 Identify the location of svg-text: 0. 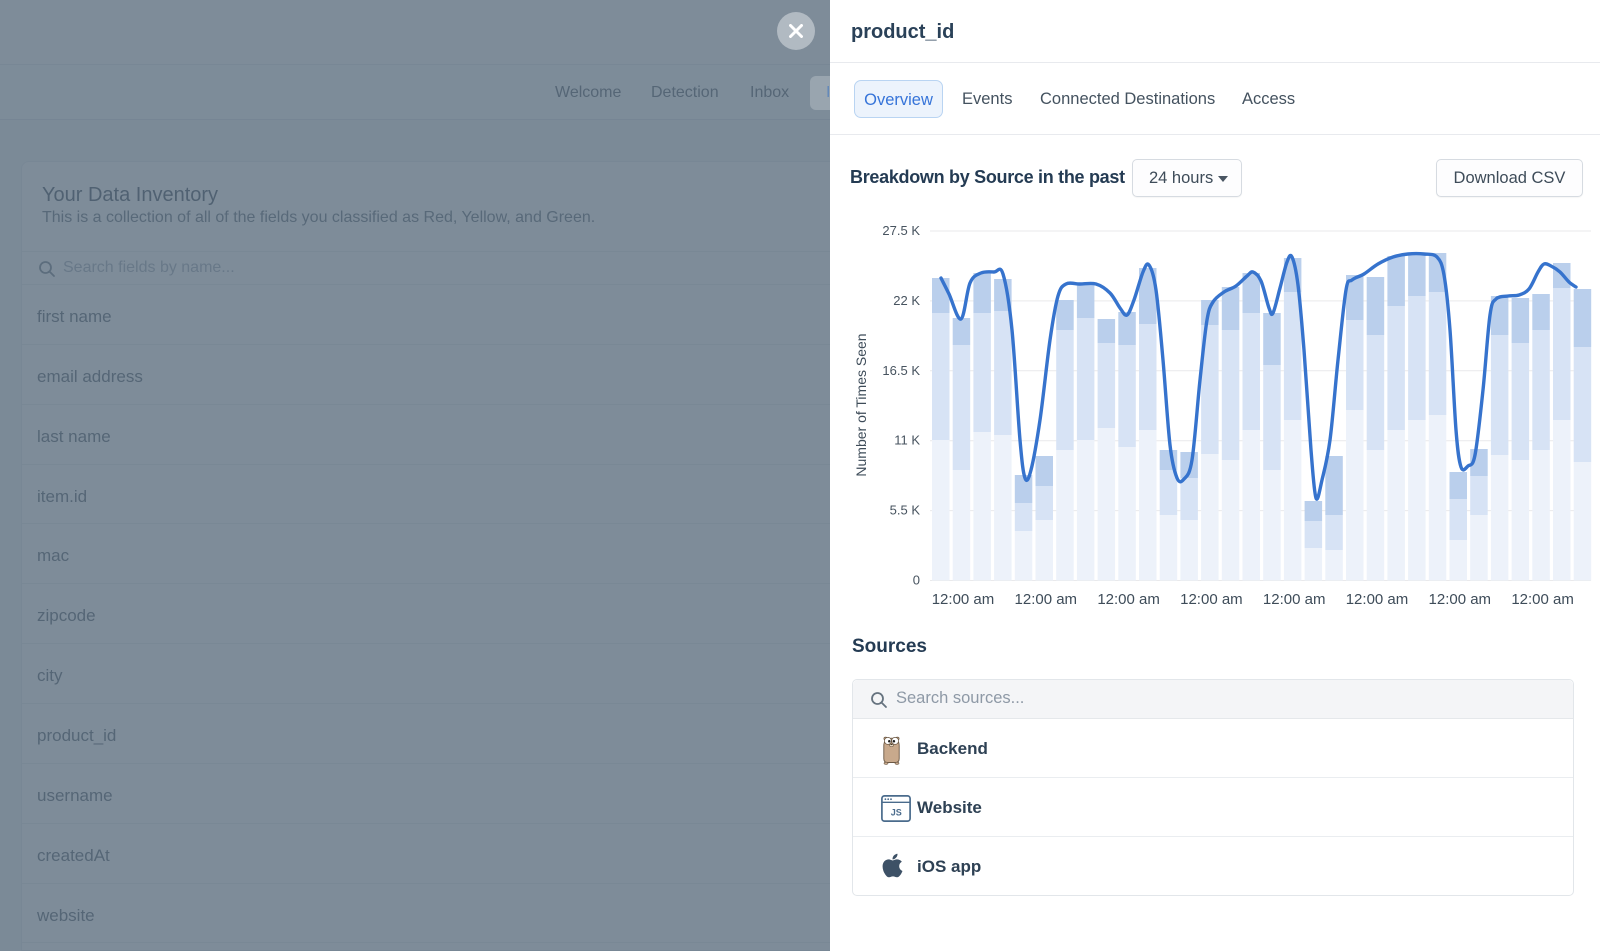
(916, 580).